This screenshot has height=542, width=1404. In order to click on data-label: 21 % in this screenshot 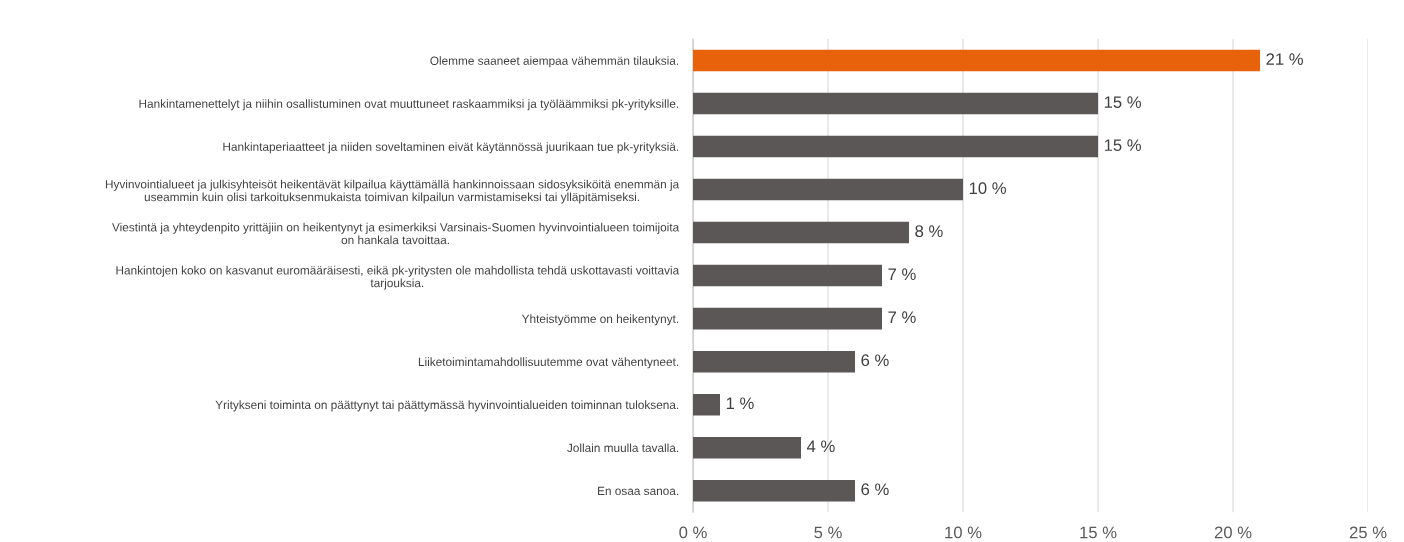, I will do `click(1284, 59)`.